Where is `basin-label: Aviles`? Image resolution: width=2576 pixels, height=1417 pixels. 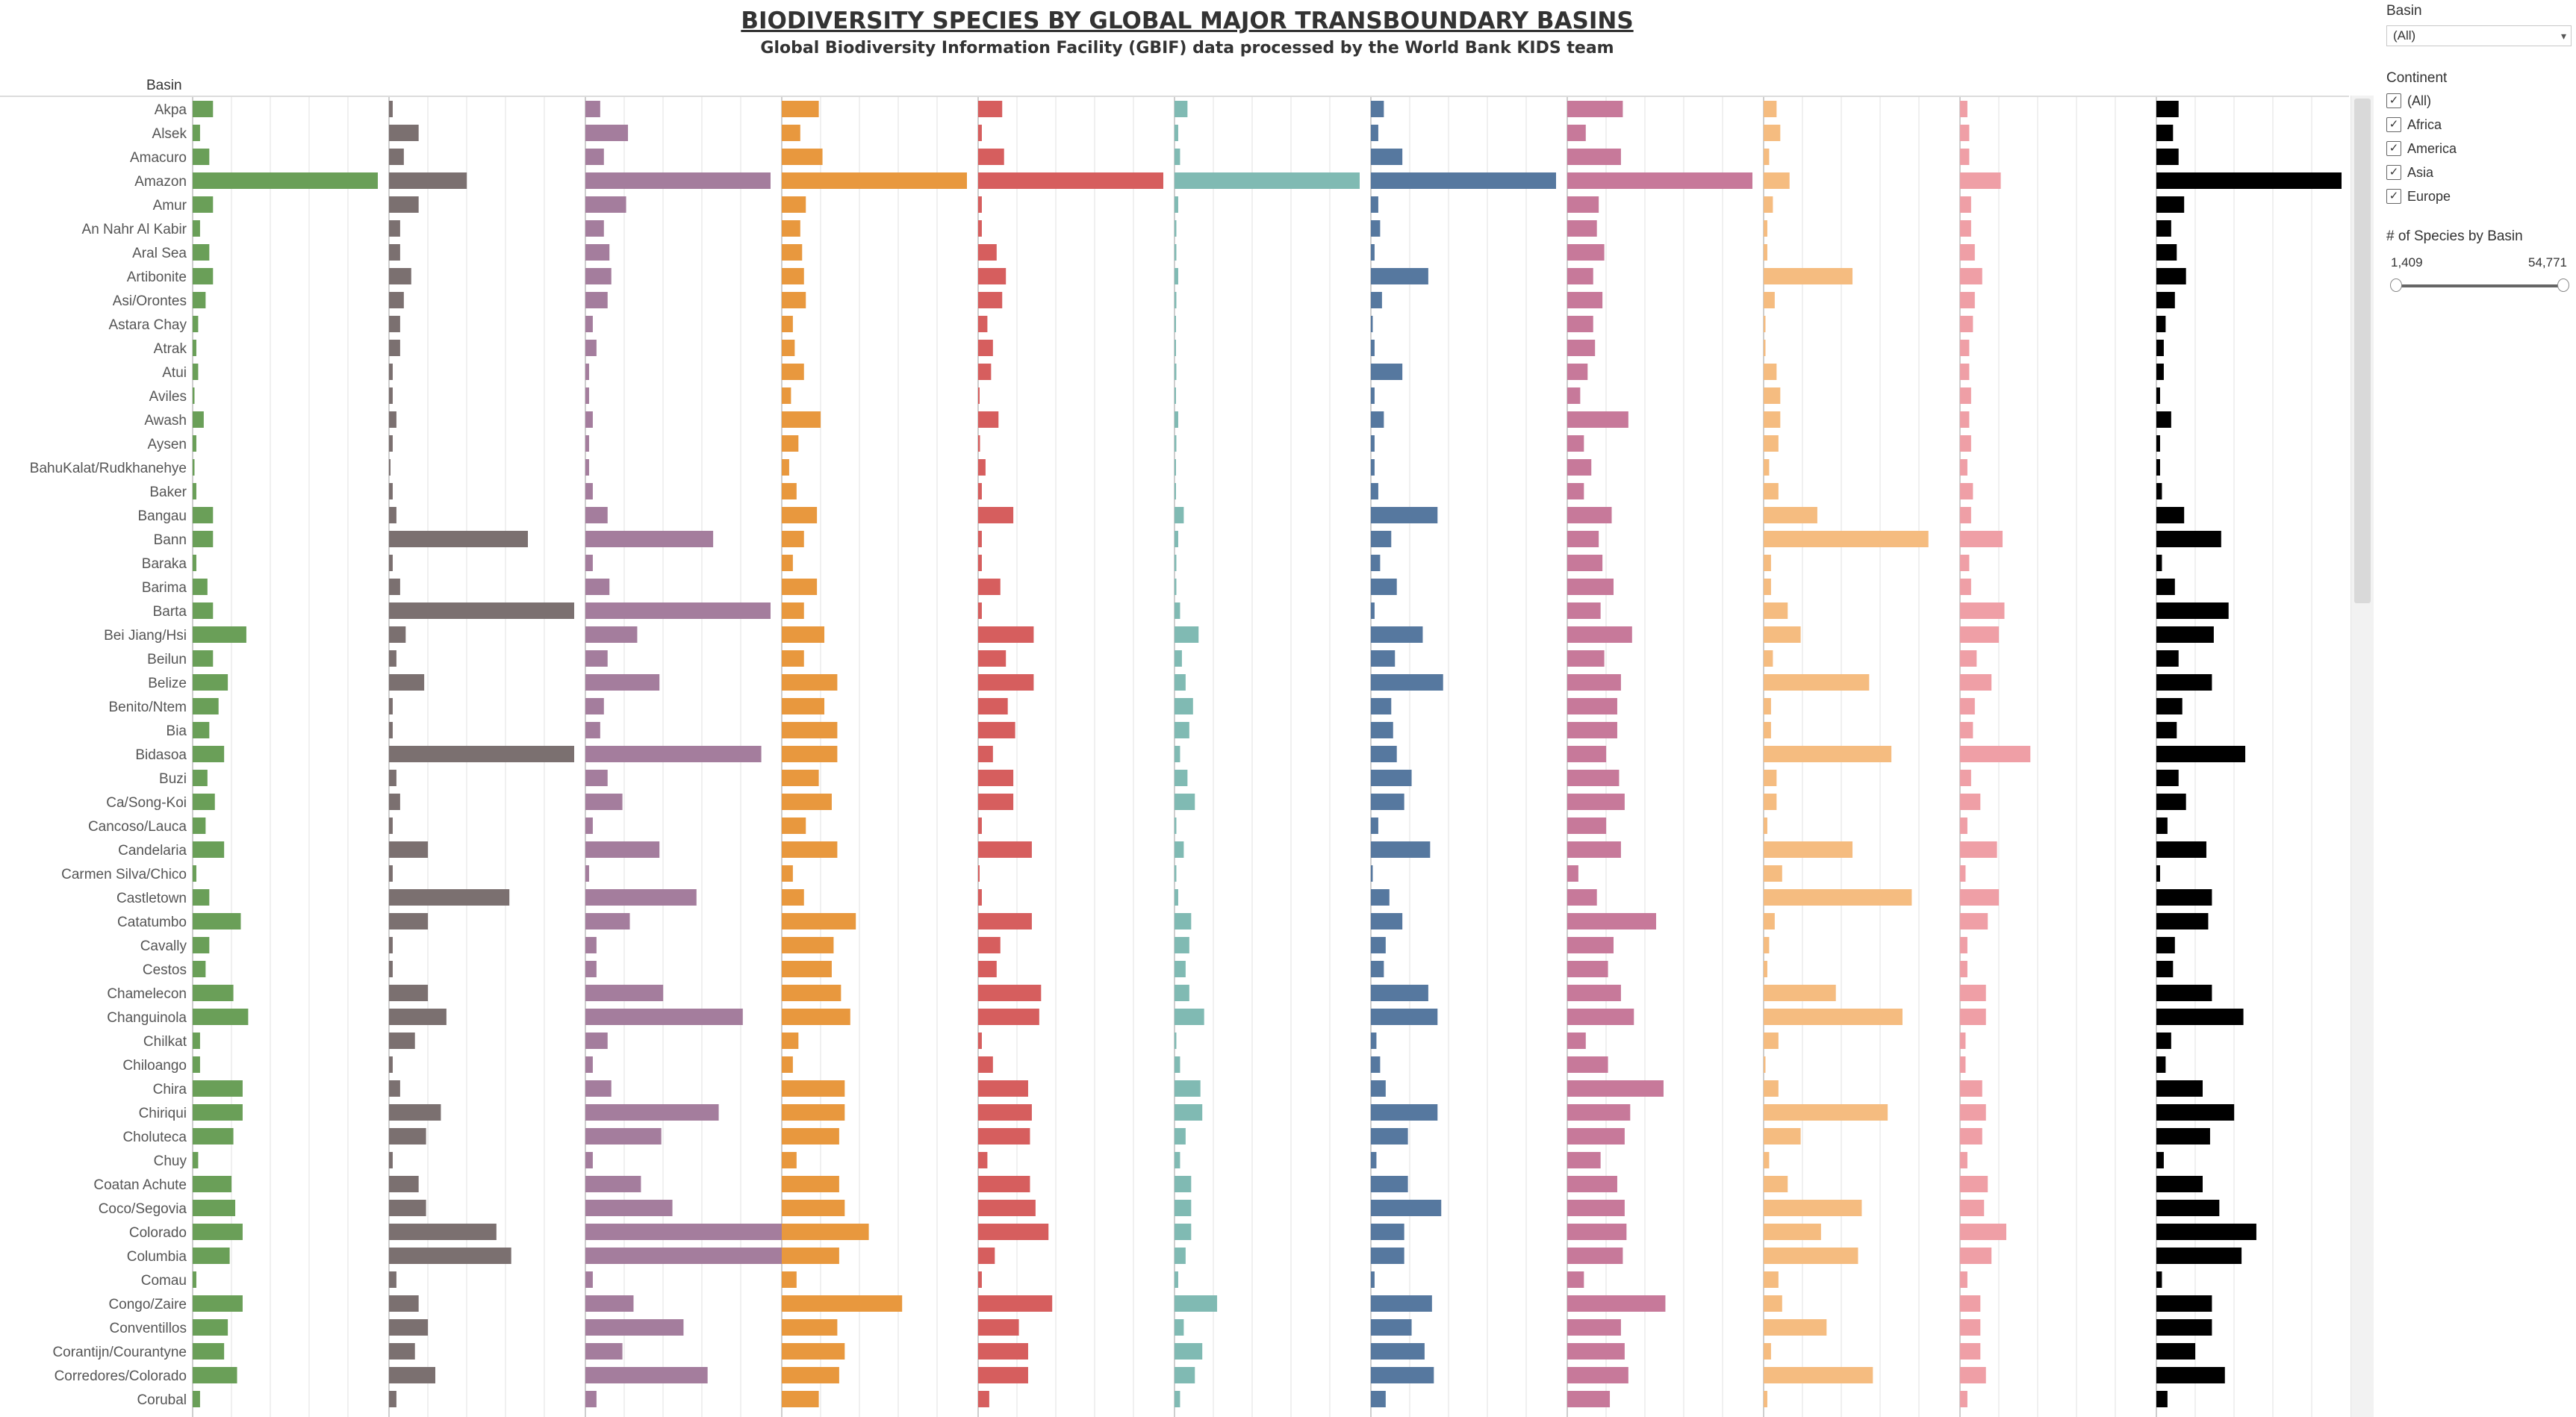
basin-label: Aviles is located at coordinates (168, 397).